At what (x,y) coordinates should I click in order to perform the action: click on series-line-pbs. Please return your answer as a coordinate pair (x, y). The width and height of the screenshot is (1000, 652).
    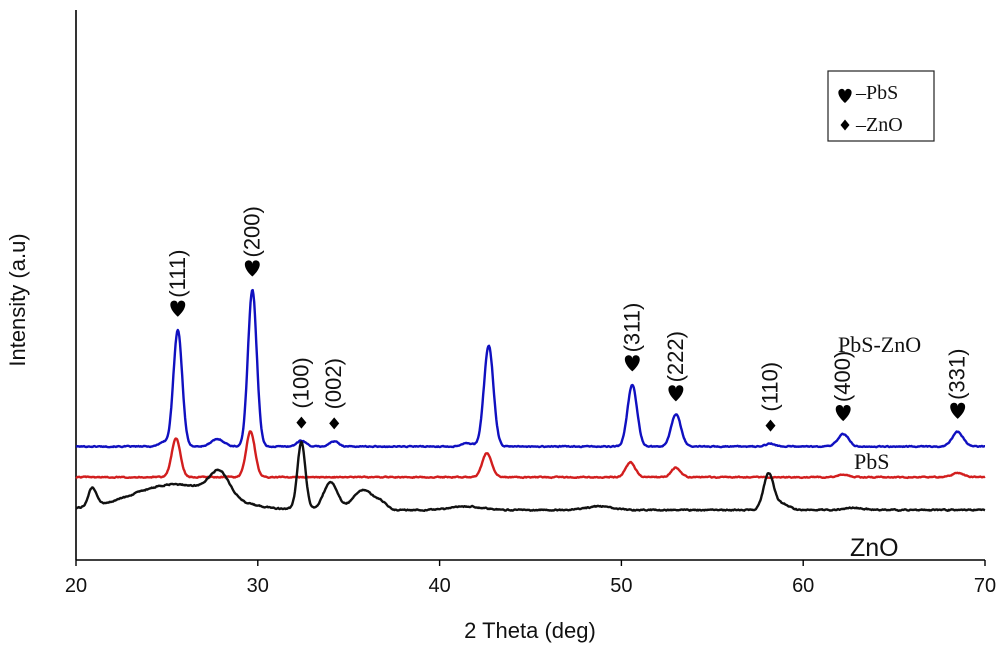
    Looking at the image, I should click on (530, 455).